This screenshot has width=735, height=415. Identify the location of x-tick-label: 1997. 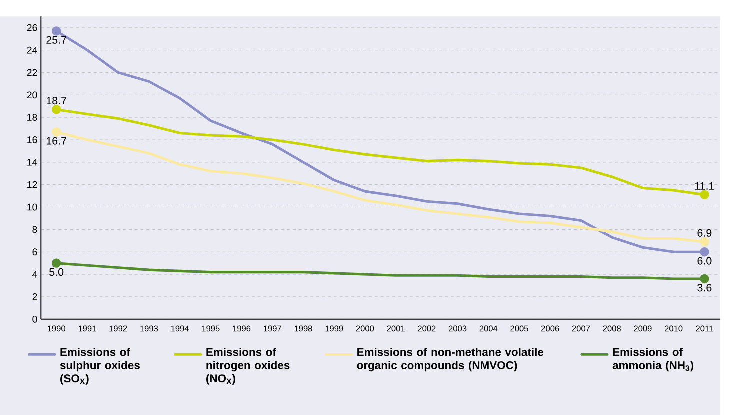
(273, 329).